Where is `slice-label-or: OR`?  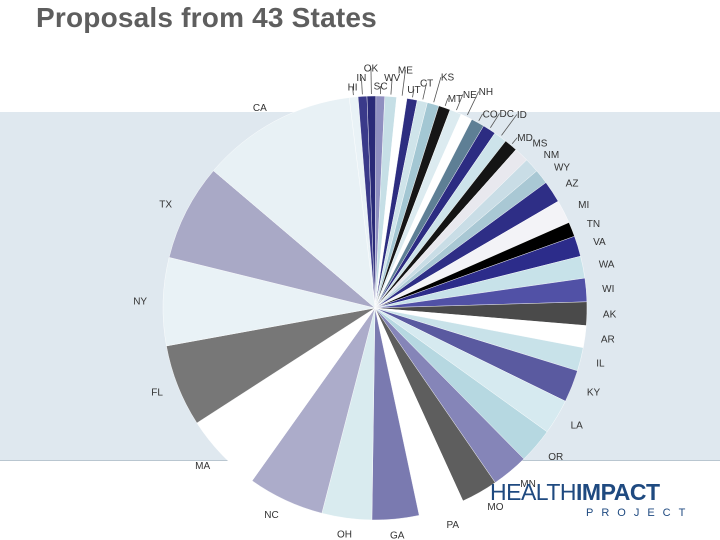 slice-label-or: OR is located at coordinates (555, 457).